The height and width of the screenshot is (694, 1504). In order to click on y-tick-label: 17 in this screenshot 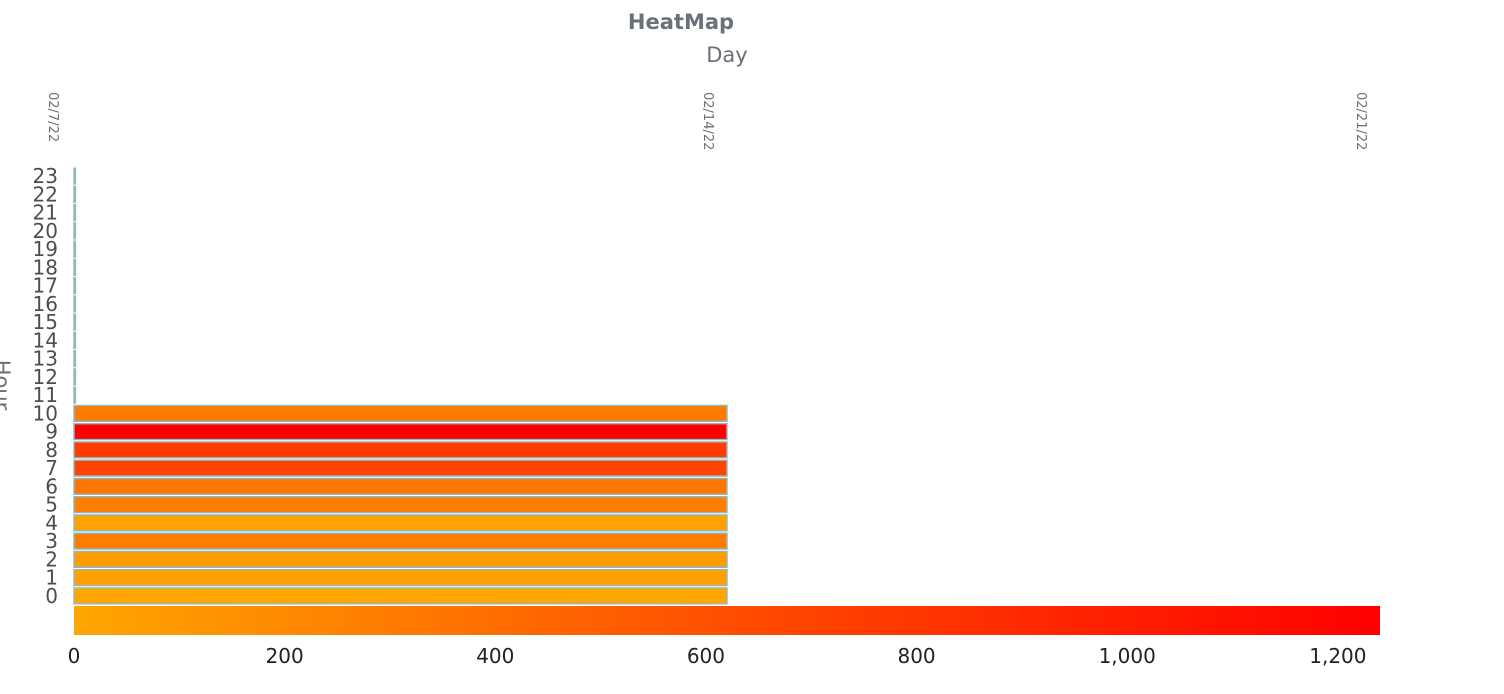, I will do `click(45, 286)`.